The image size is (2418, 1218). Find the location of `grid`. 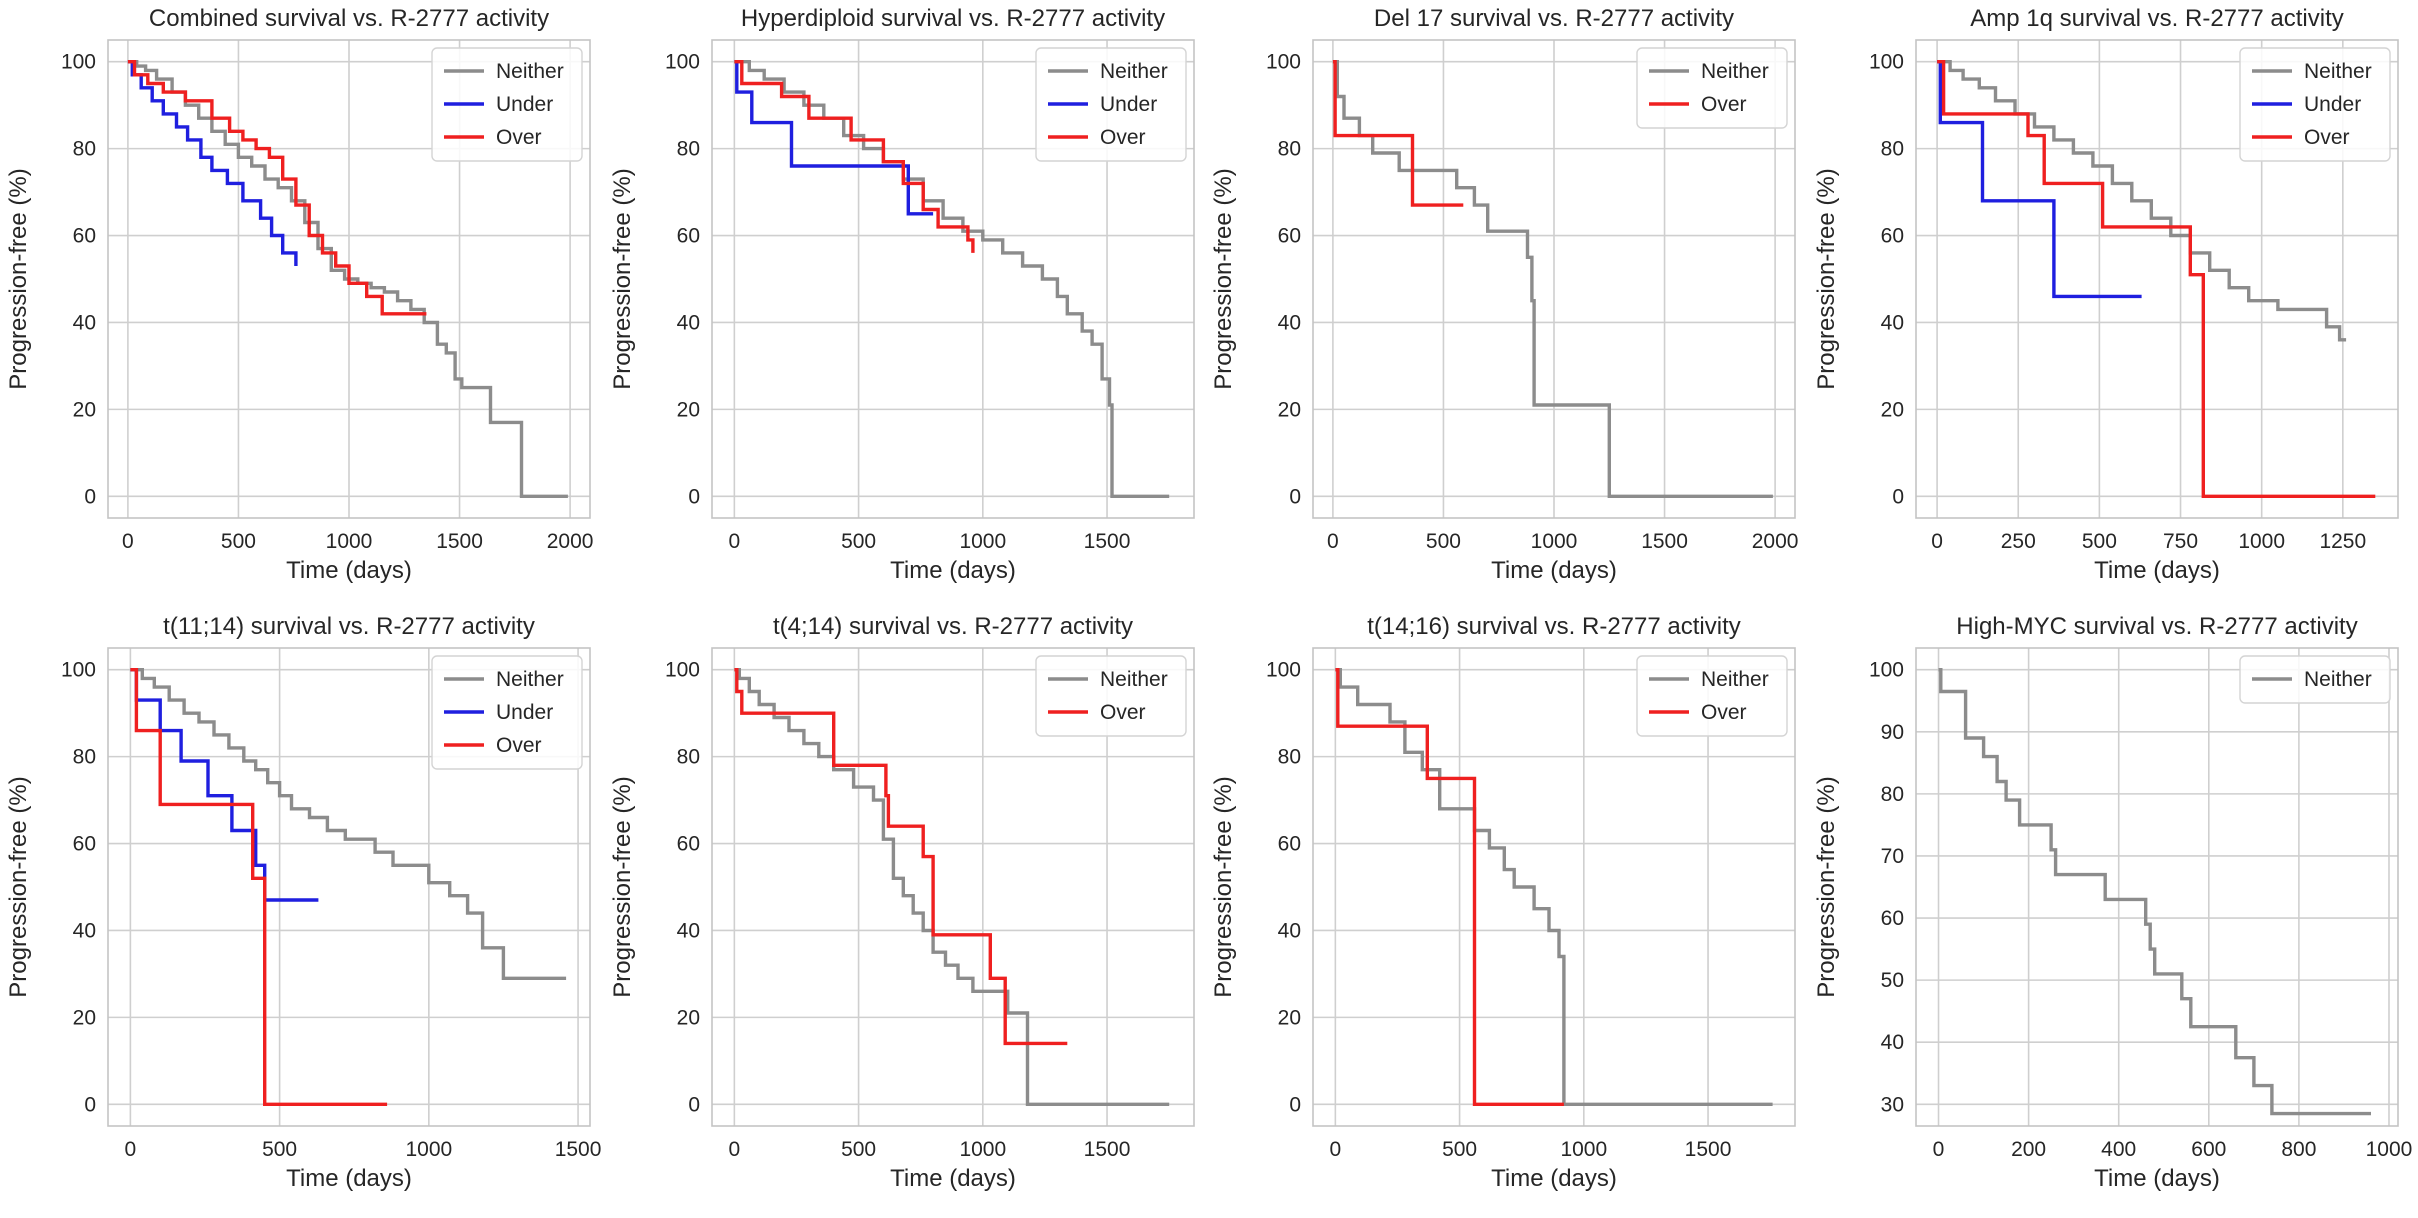

grid is located at coordinates (2157, 887).